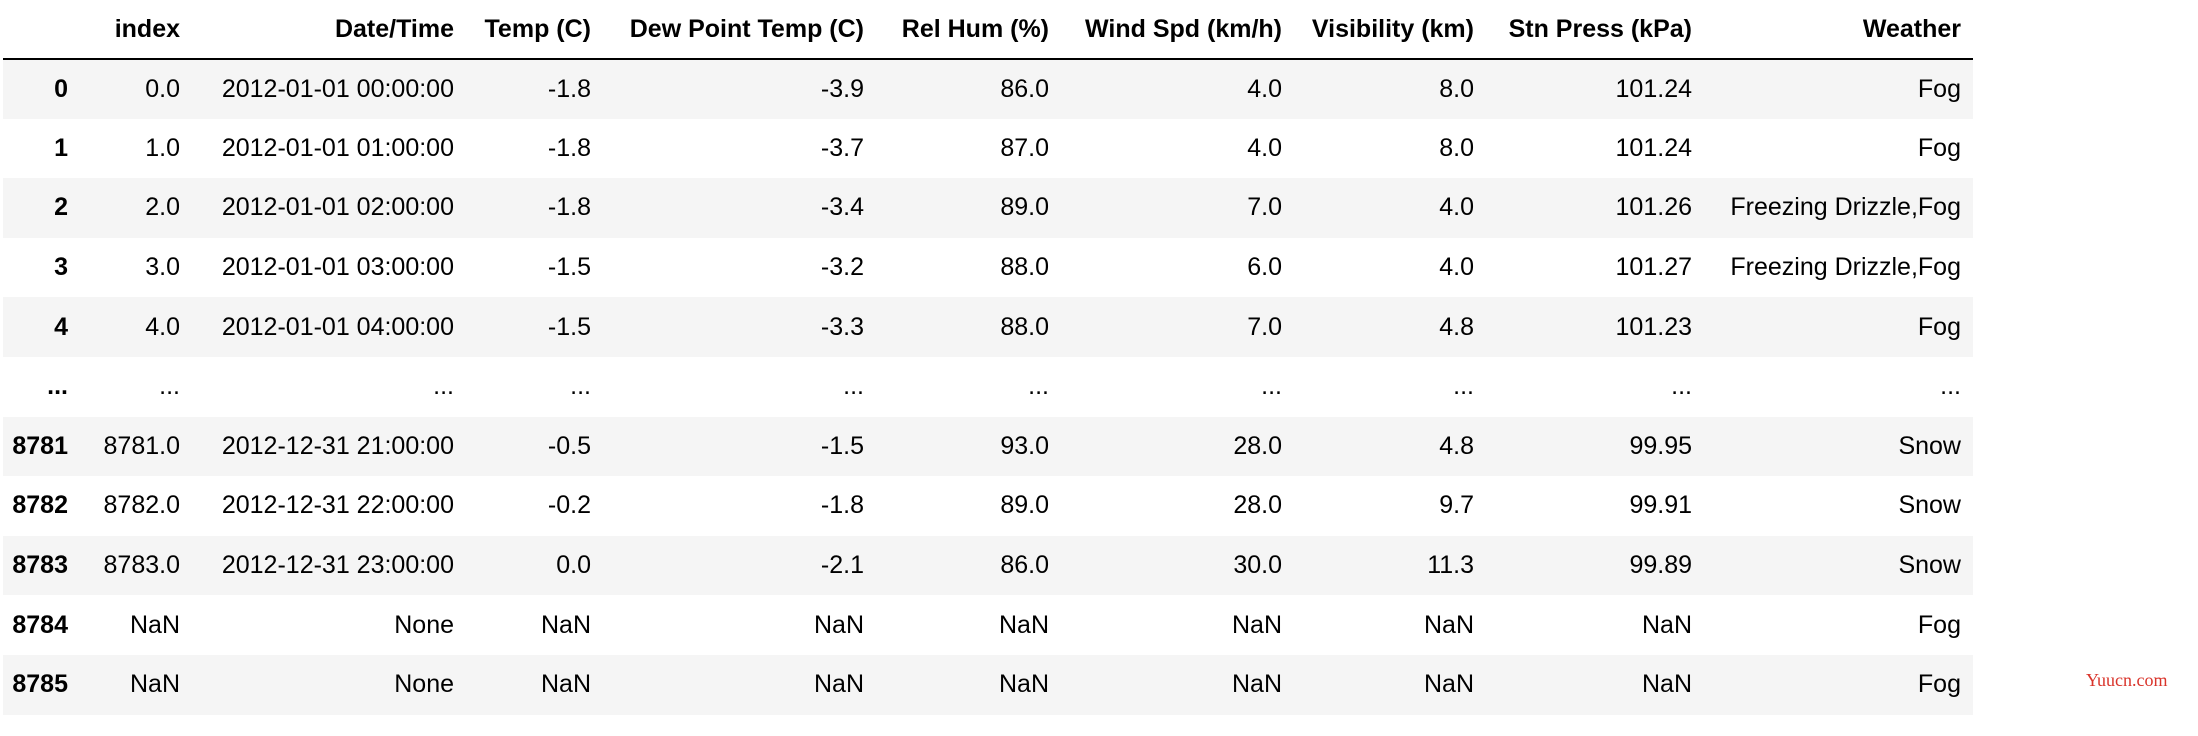 This screenshot has width=2198, height=736. Describe the element at coordinates (61, 88) in the screenshot. I see `row-index: 0` at that location.